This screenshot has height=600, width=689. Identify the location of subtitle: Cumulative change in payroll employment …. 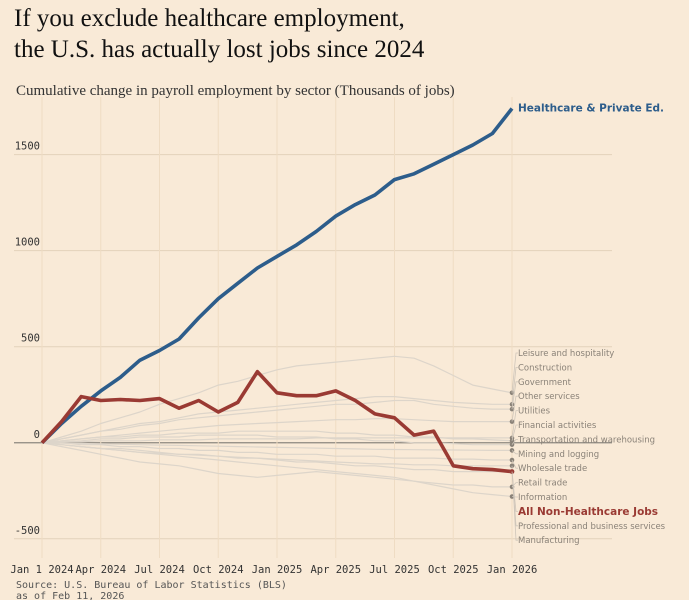
(235, 91).